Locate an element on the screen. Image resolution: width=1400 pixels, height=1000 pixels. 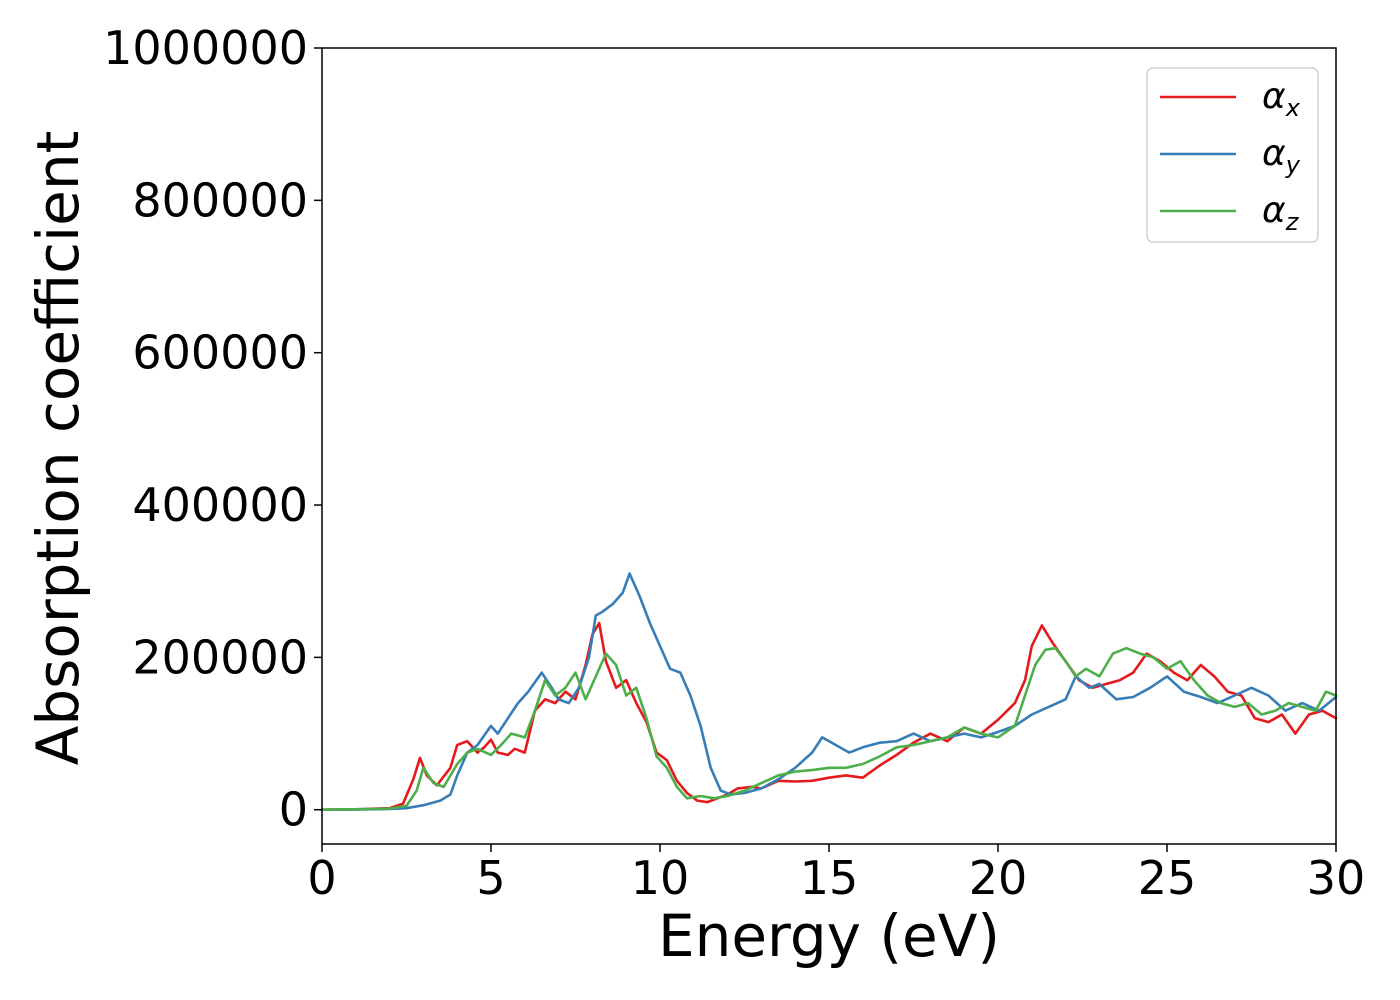
y-tick-label: 0 is located at coordinates (293, 810).